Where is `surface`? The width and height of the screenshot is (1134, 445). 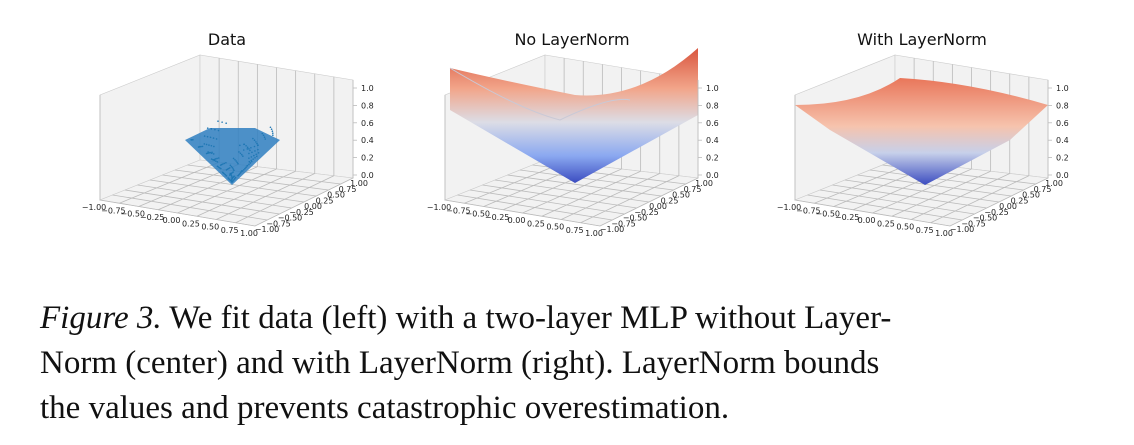
surface is located at coordinates (921, 131).